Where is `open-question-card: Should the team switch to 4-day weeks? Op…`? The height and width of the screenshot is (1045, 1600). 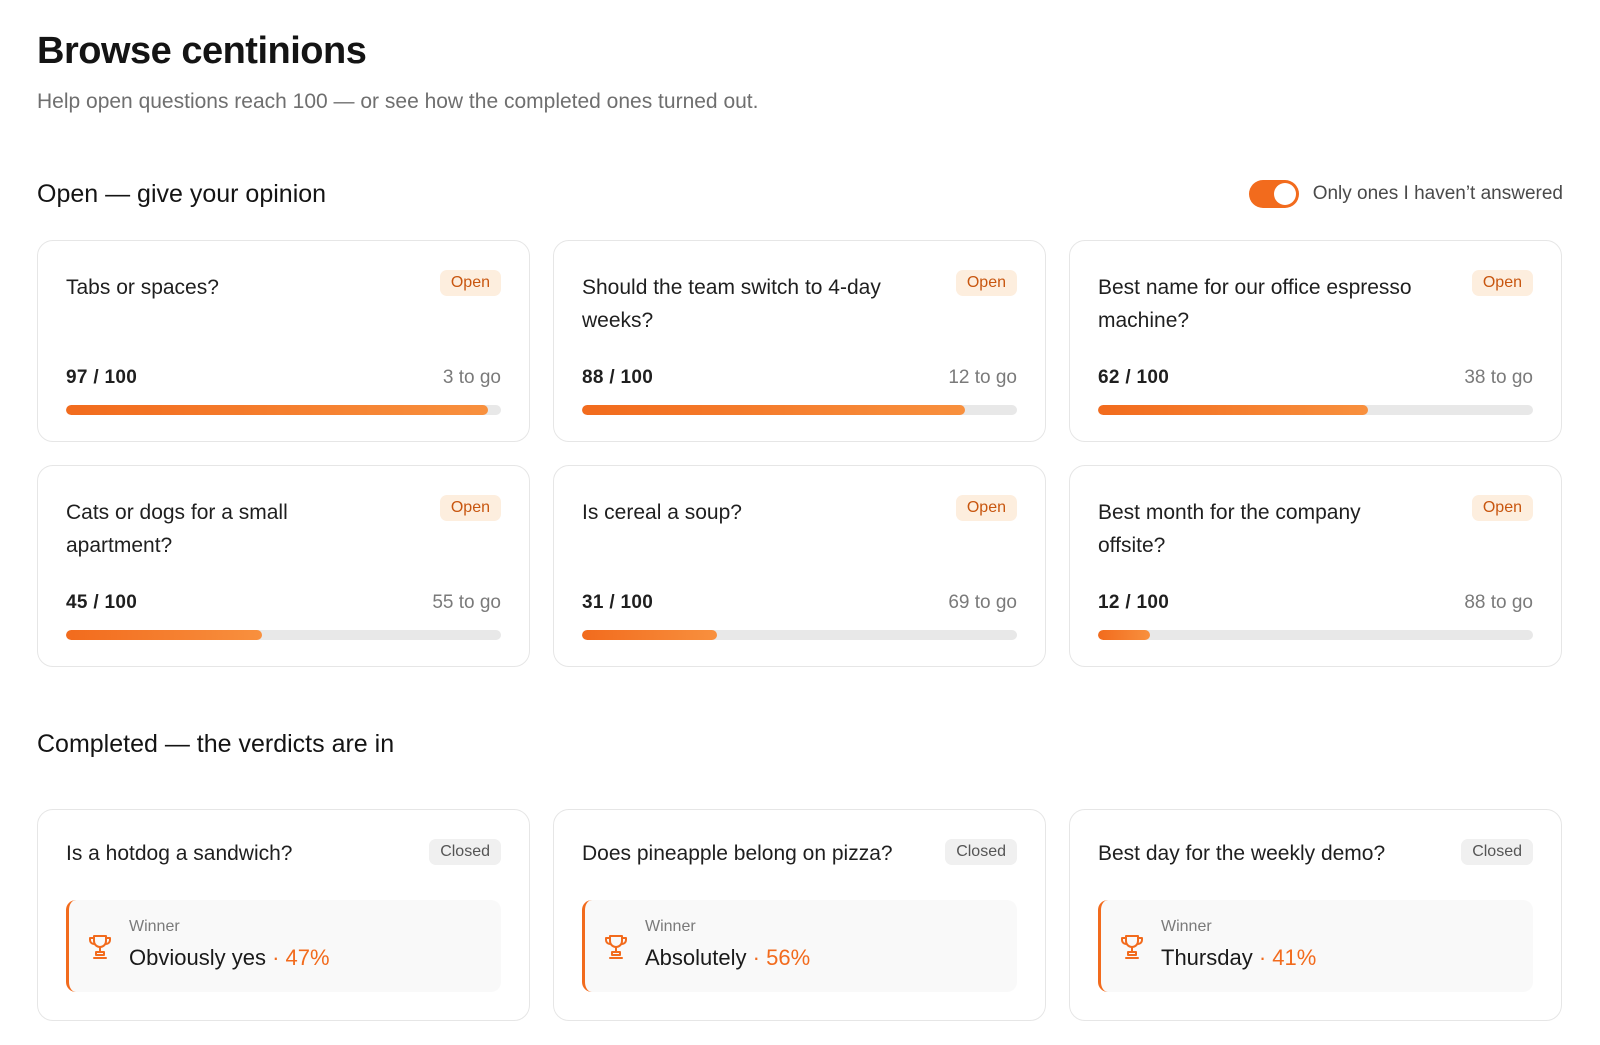 open-question-card: Should the team switch to 4-day weeks? Op… is located at coordinates (799, 341).